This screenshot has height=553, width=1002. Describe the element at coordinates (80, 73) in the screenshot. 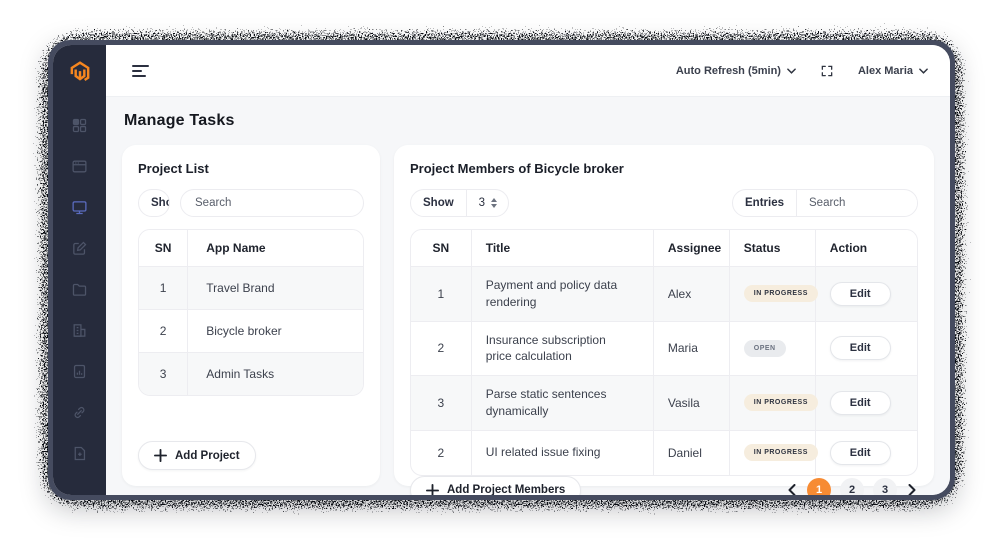

I see `app-logo-icon` at that location.